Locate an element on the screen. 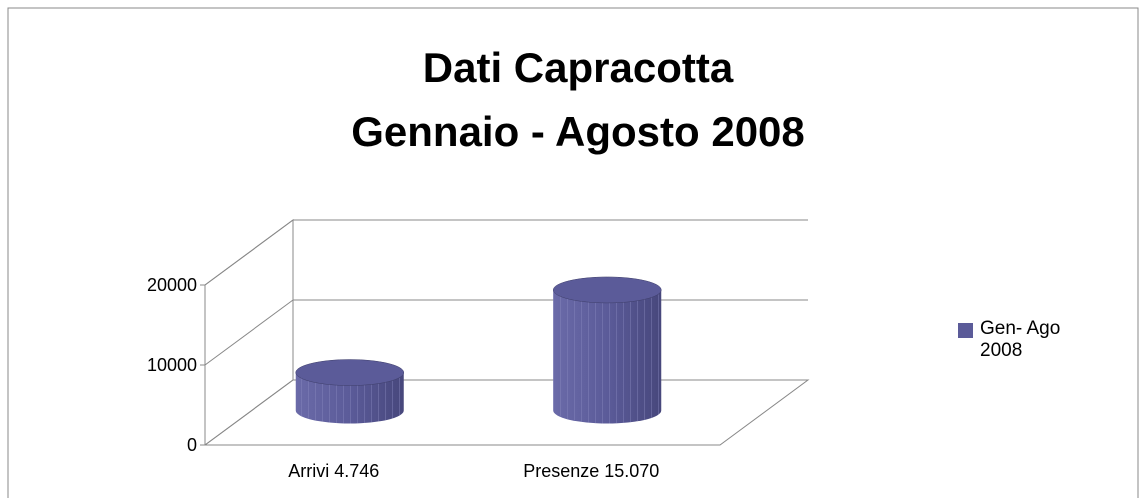  y-tick-label: 0 is located at coordinates (192, 445).